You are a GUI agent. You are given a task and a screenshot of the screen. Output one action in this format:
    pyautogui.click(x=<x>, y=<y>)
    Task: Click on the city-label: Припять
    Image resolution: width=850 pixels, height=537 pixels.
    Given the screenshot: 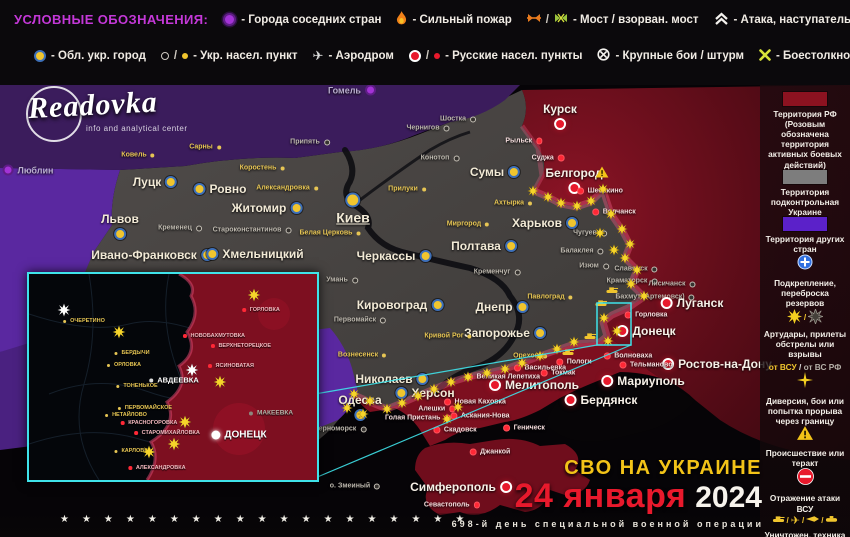 What is the action you would take?
    pyautogui.click(x=305, y=142)
    